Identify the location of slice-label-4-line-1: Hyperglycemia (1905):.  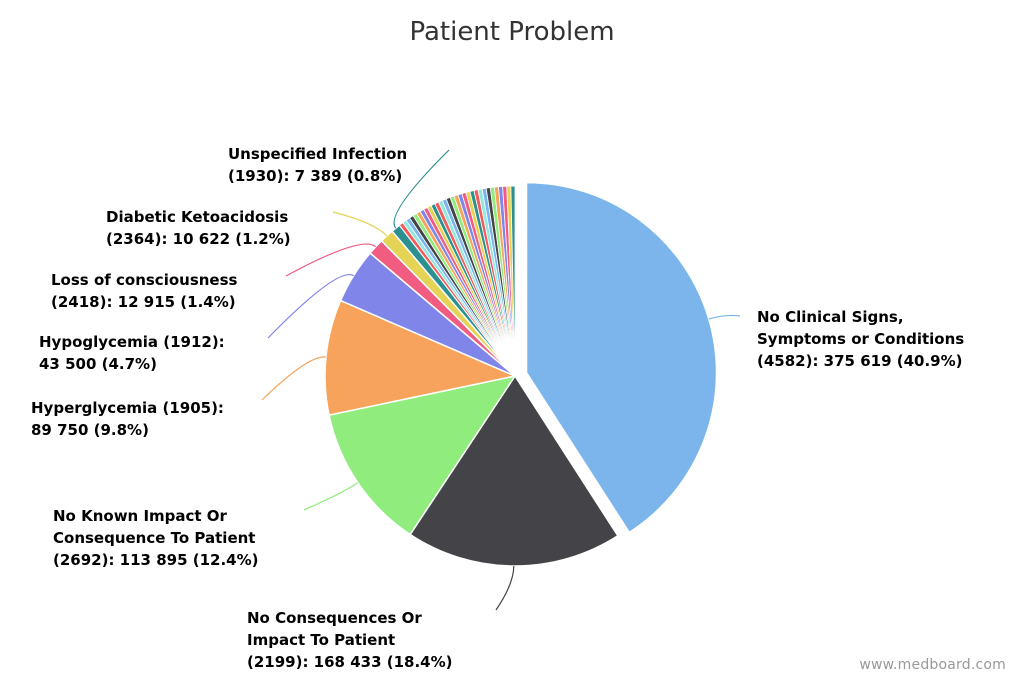
(127, 408).